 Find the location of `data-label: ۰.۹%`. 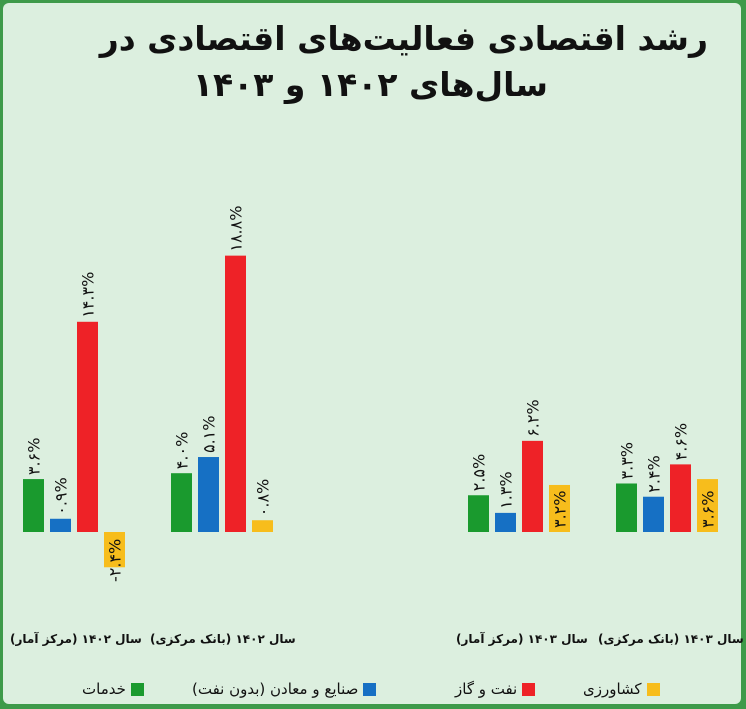

data-label: ۰.۹% is located at coordinates (61, 495).